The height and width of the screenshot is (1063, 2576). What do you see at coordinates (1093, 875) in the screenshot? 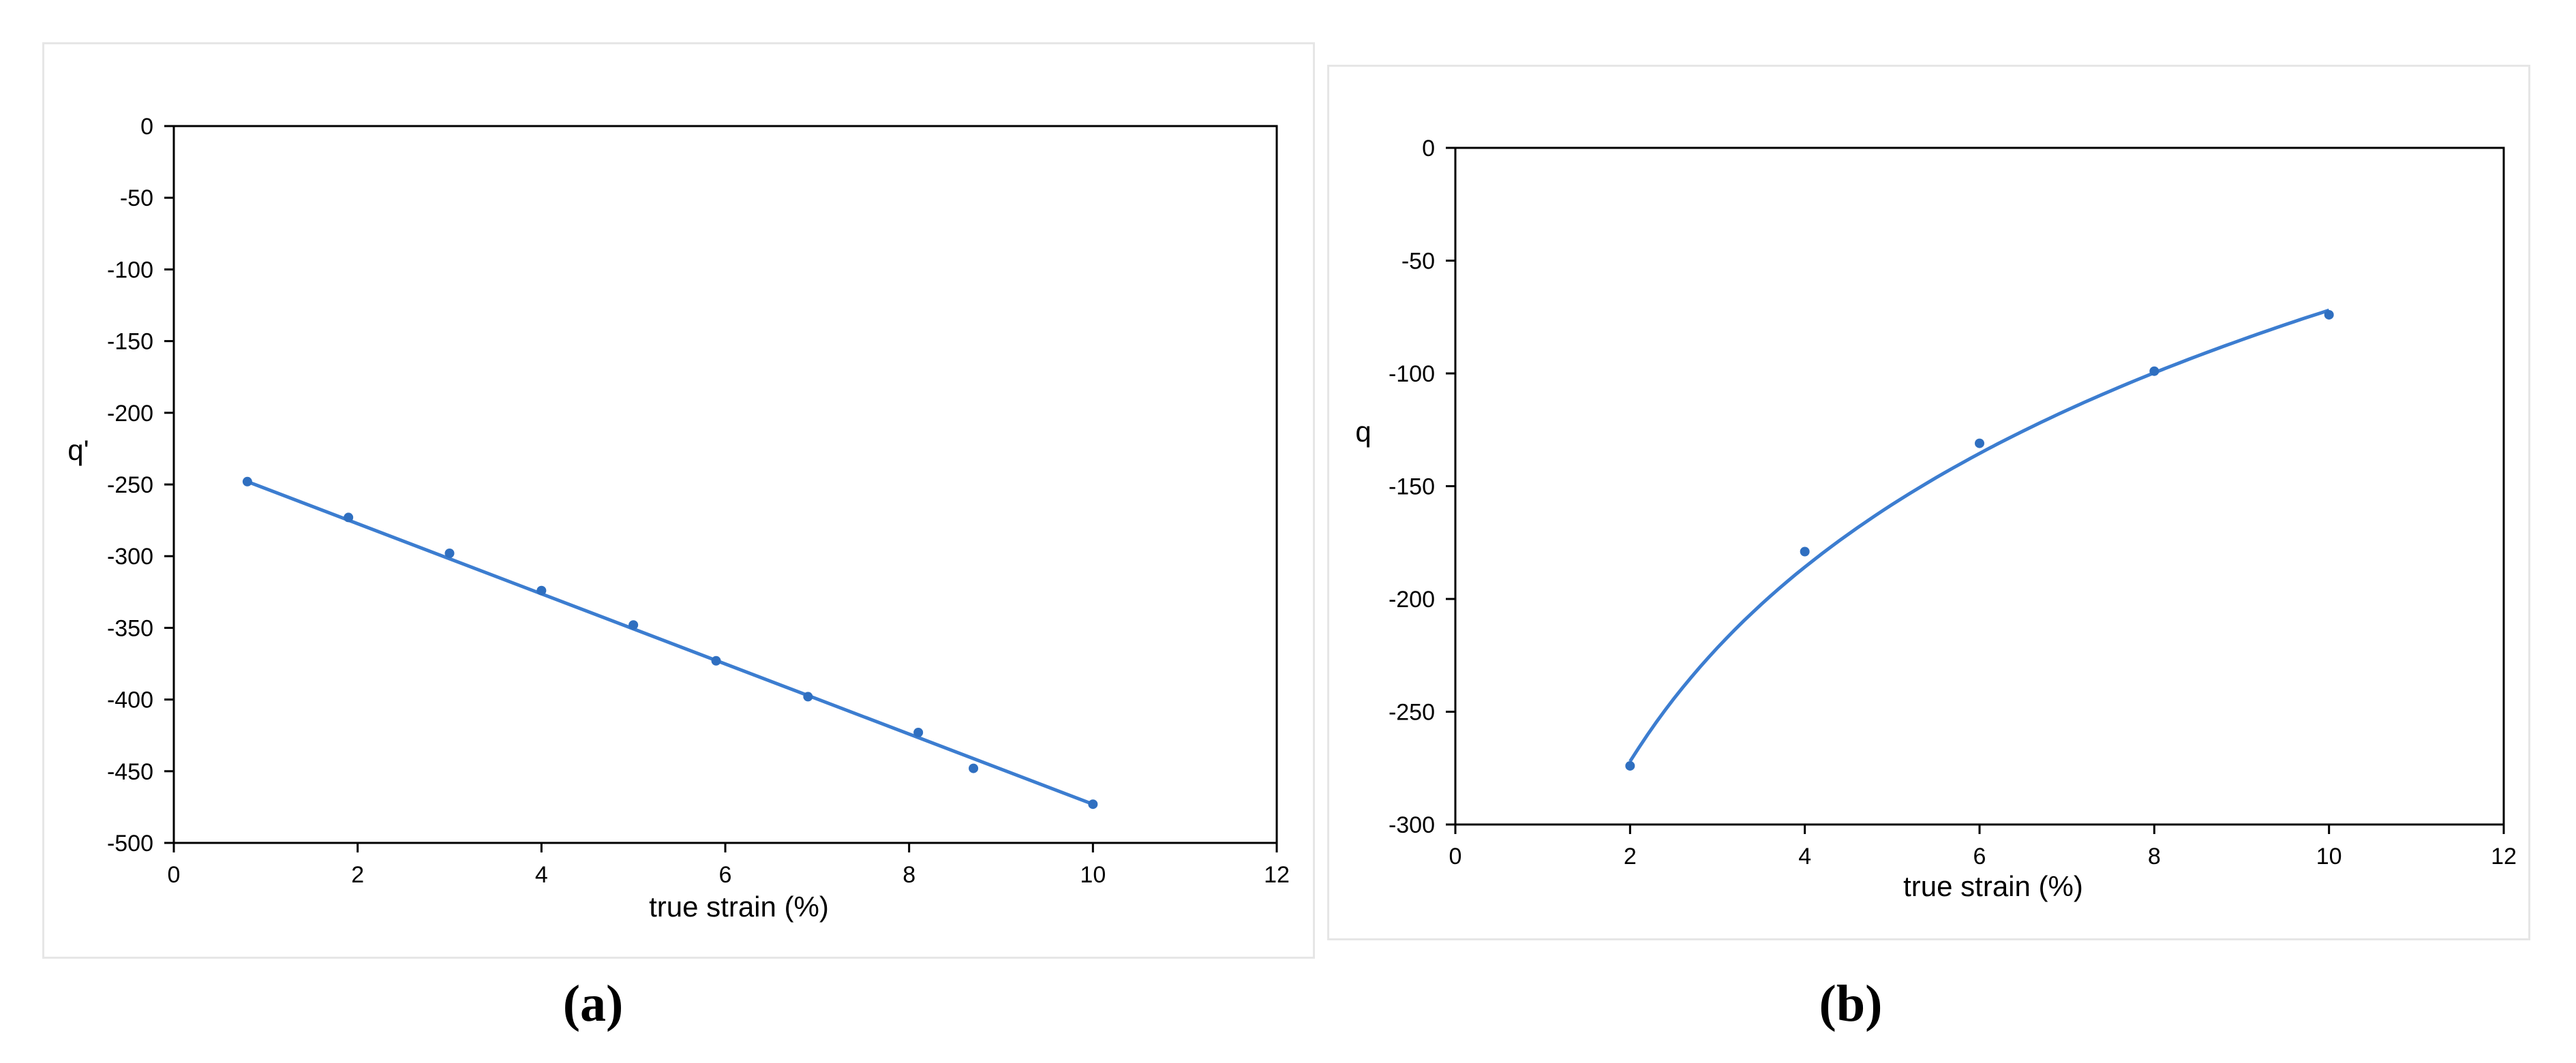
I see `x-tick-label-a: 10` at bounding box center [1093, 875].